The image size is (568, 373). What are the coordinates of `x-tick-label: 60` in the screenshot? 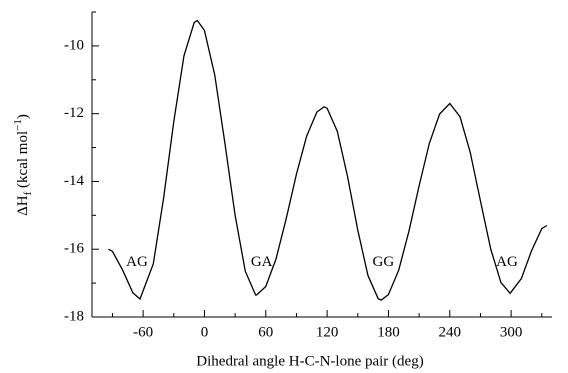 It's located at (265, 332).